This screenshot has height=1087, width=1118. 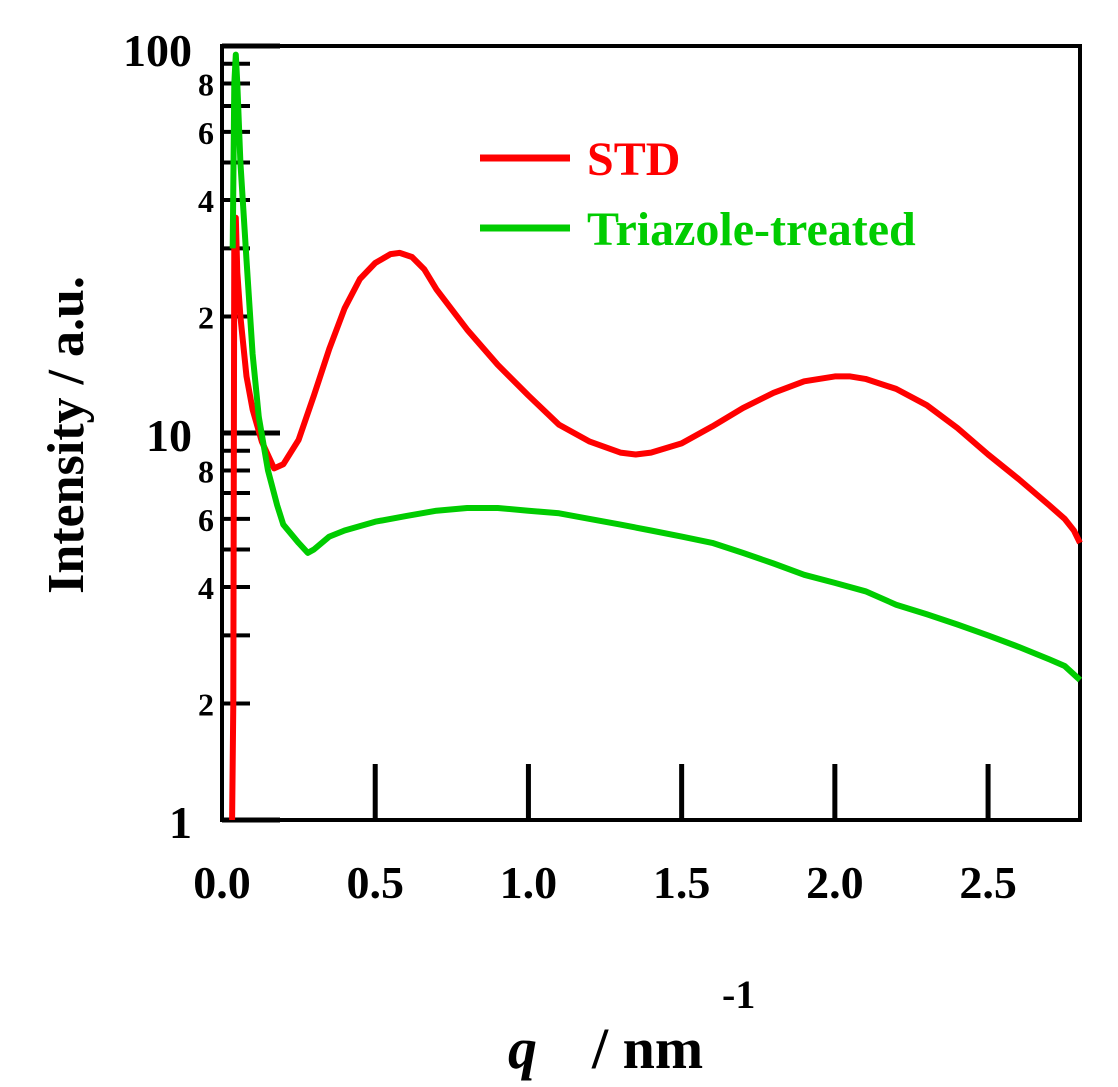 What do you see at coordinates (201, 436) in the screenshot?
I see `y-axis-ticks: 1 10 100 2 4 6 8 2 4 6 8` at bounding box center [201, 436].